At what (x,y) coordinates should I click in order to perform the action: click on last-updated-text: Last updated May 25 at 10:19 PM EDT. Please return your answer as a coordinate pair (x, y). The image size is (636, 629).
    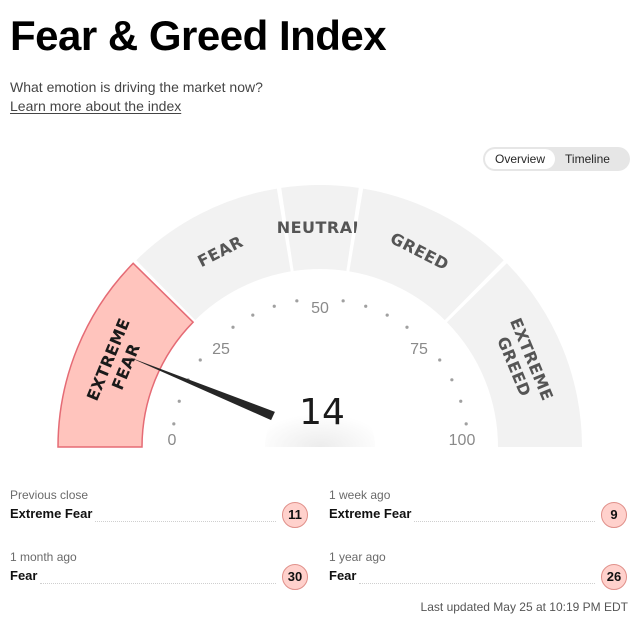
    Looking at the image, I should click on (524, 607).